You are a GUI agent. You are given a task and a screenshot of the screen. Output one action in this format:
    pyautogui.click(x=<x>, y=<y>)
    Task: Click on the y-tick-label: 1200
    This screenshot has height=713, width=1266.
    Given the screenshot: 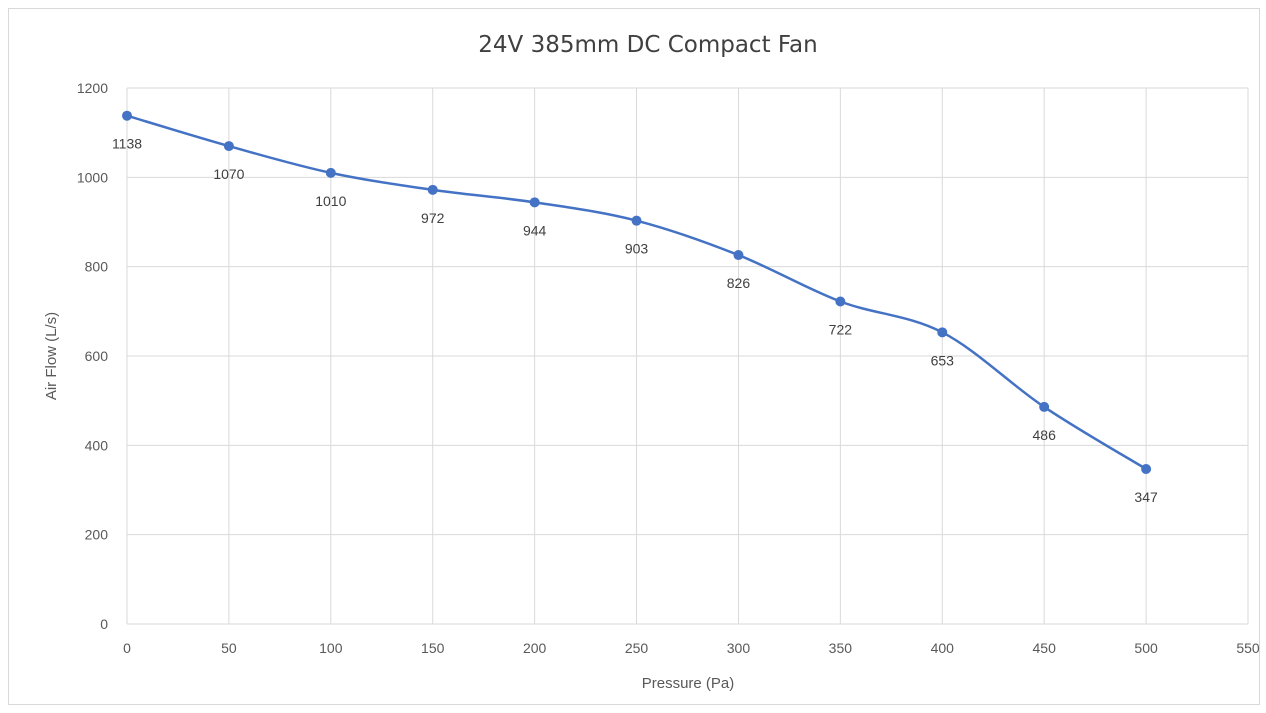 What is the action you would take?
    pyautogui.click(x=92, y=88)
    